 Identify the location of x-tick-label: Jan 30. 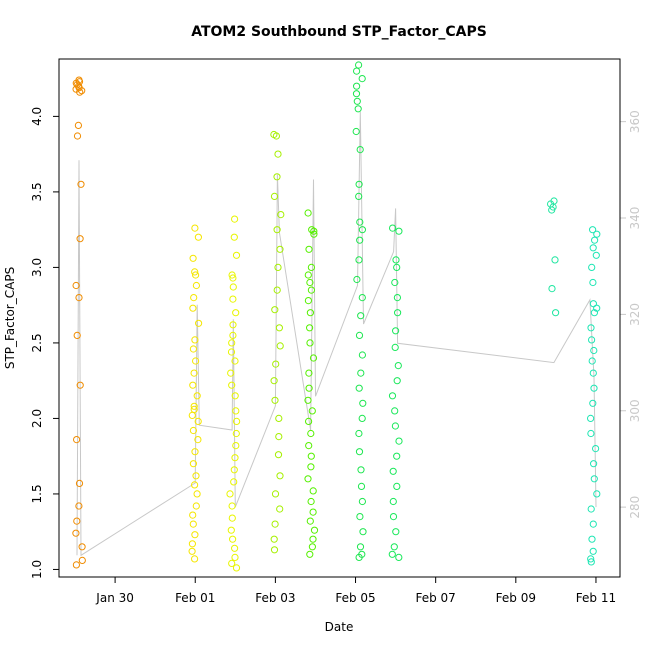
(114, 598).